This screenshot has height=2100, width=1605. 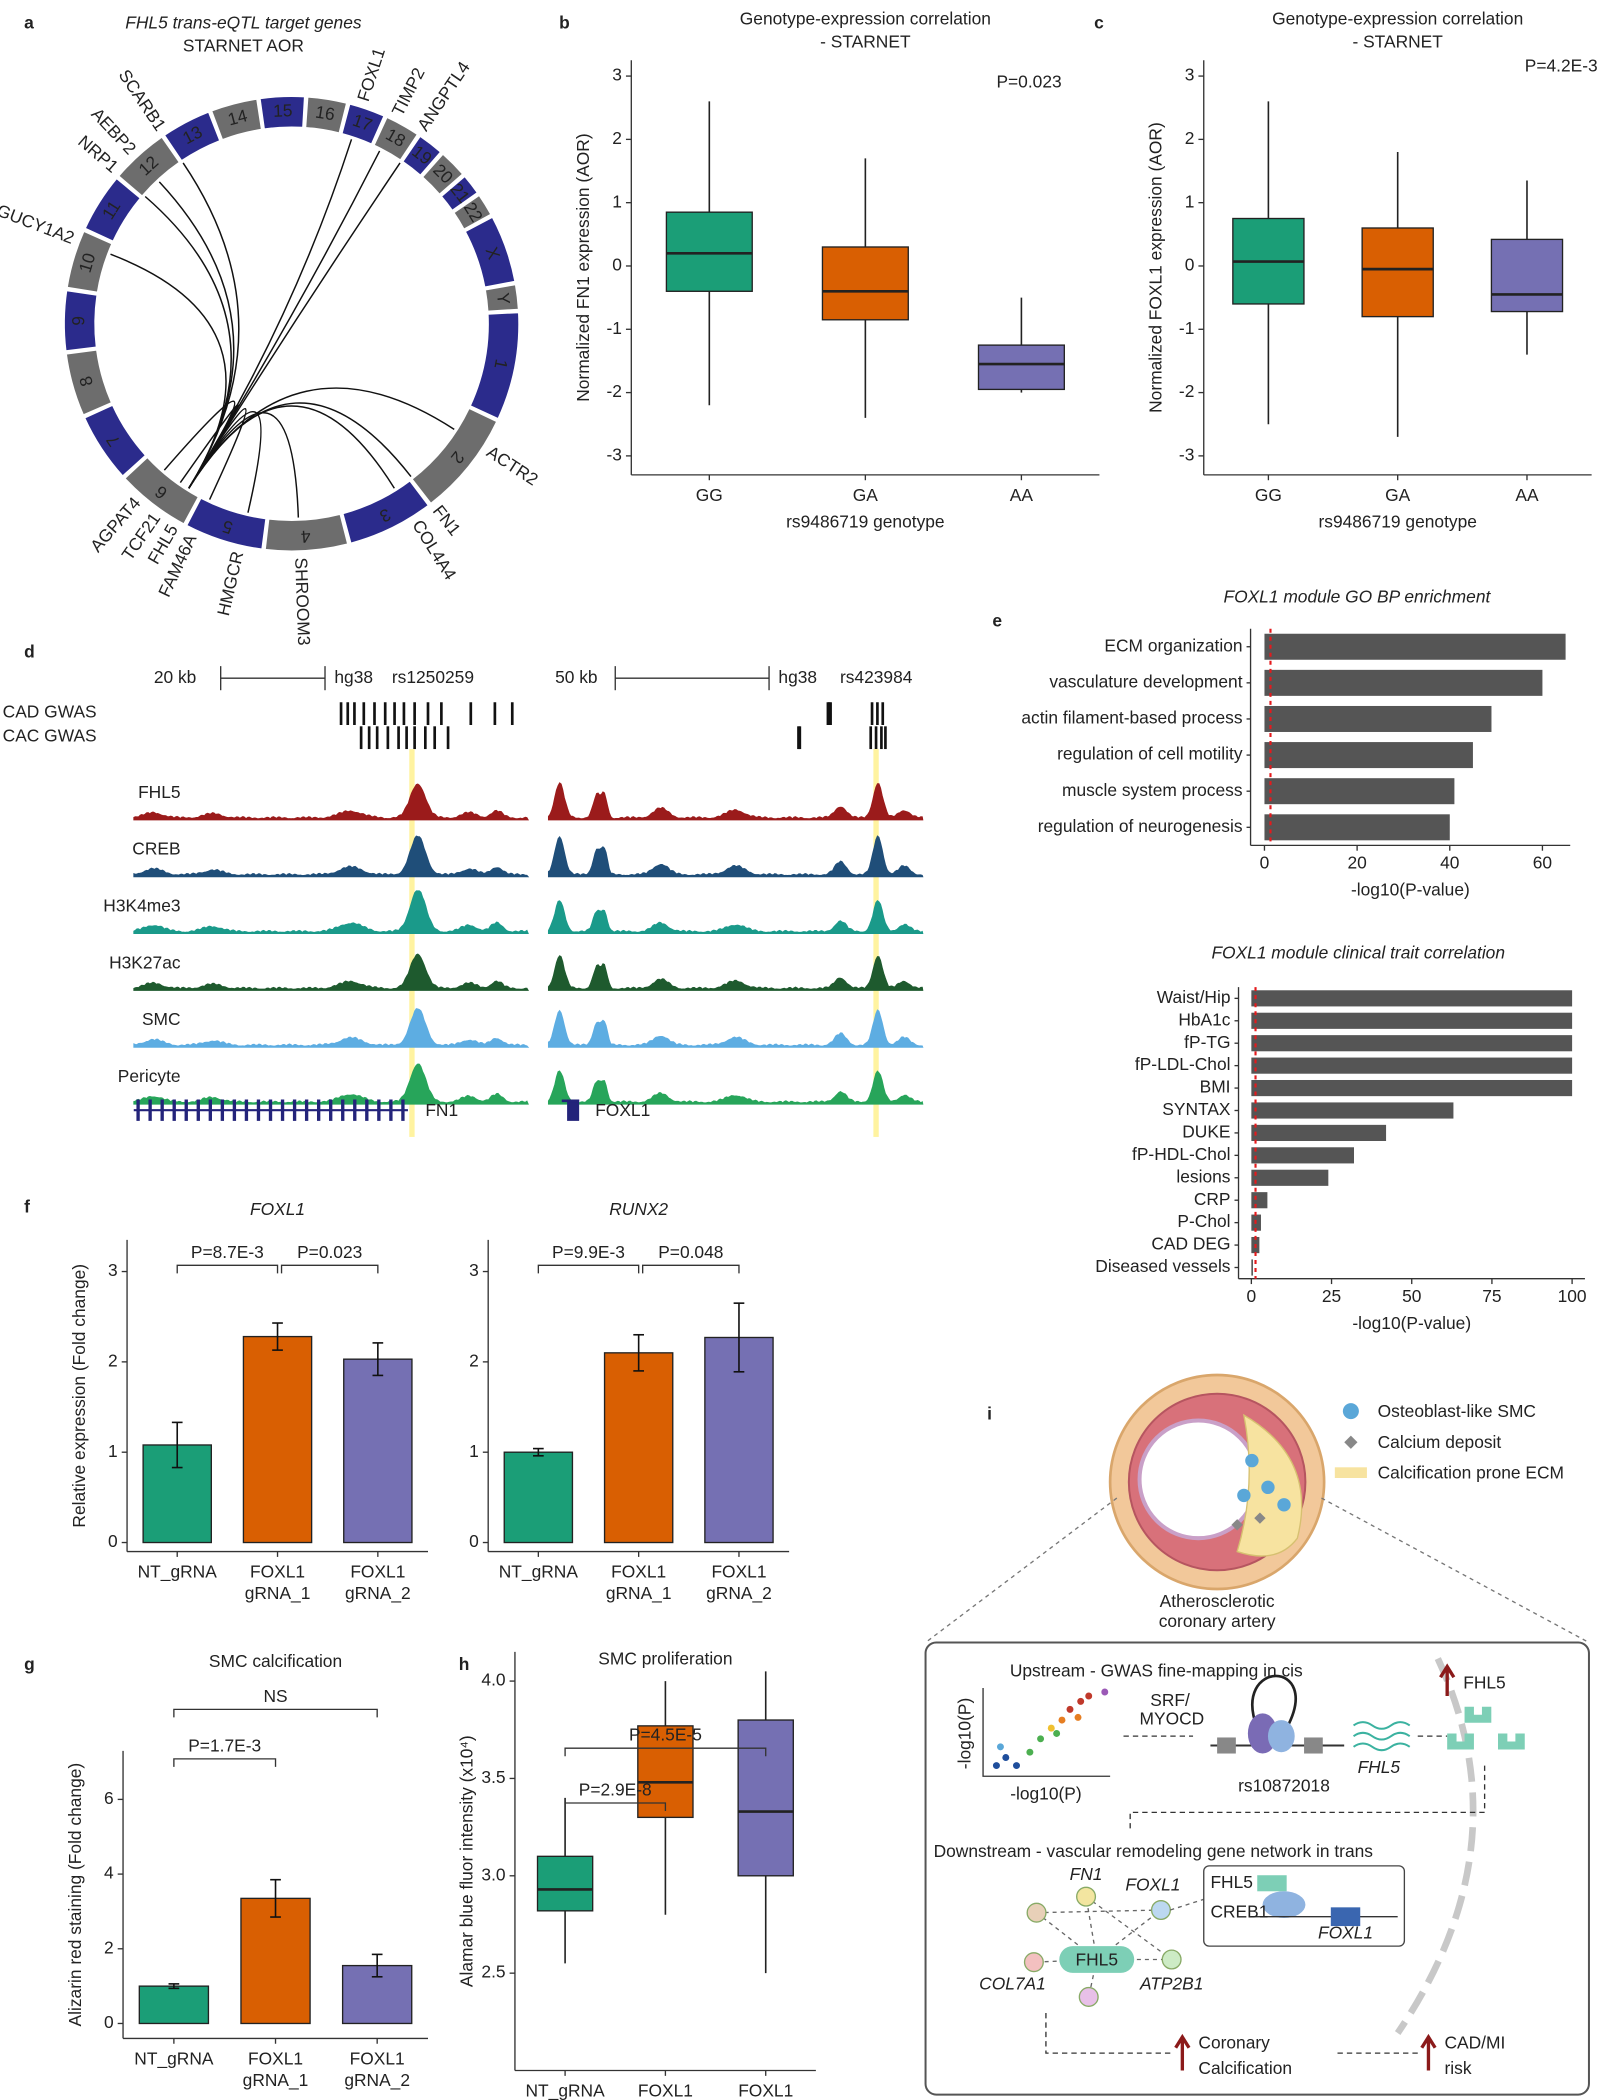 What do you see at coordinates (1252, 1296) in the screenshot?
I see `x-tick-label: 0` at bounding box center [1252, 1296].